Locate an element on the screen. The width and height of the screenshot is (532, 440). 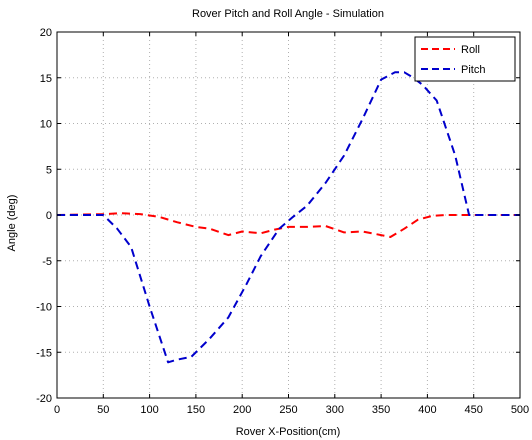
x-tick-label: 500 is located at coordinates (520, 410).